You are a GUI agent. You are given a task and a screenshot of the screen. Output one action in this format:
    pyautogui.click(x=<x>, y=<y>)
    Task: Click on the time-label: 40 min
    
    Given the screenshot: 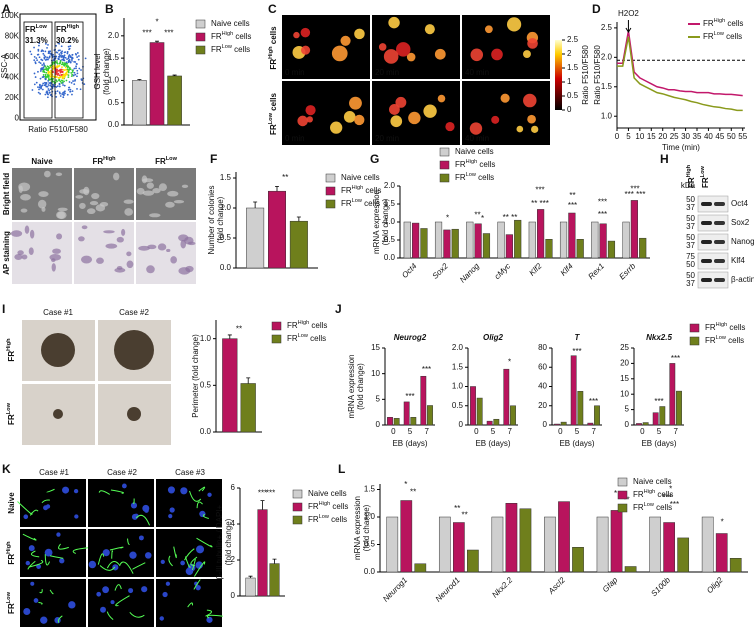 What is the action you would take?
    pyautogui.click(x=477, y=72)
    